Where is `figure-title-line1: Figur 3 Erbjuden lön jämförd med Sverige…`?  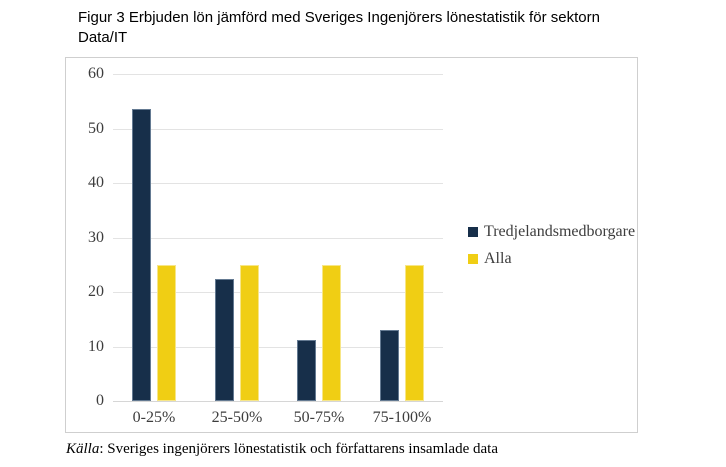 figure-title-line1: Figur 3 Erbjuden lön jämförd med Sverige… is located at coordinates (339, 17).